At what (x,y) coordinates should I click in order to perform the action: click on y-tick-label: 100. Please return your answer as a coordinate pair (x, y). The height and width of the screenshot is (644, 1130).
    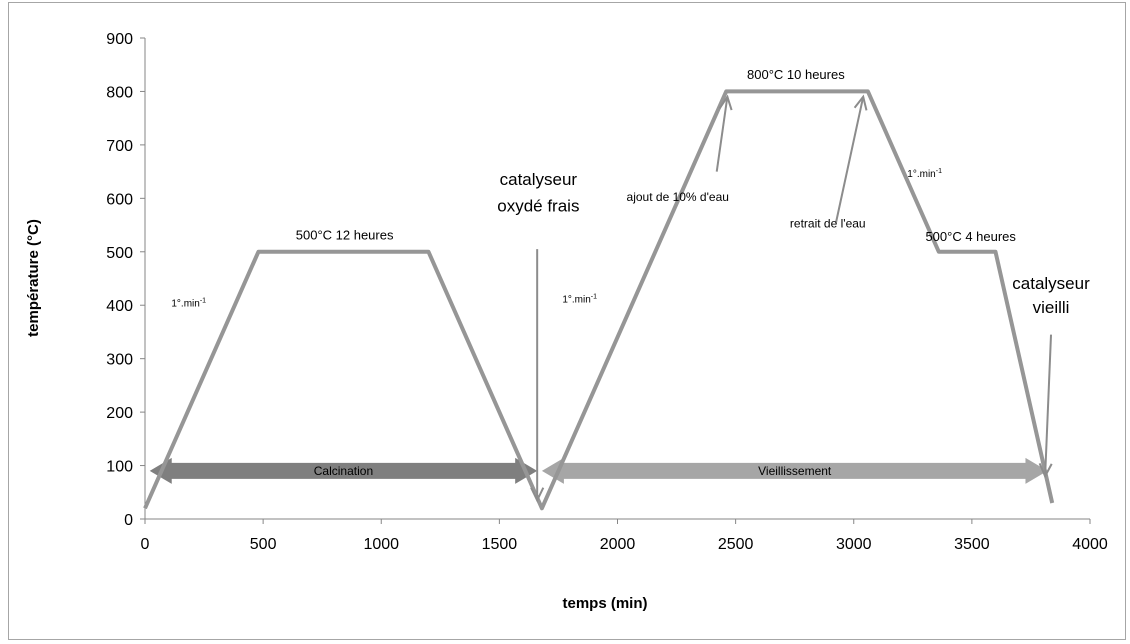
    Looking at the image, I should click on (119, 467).